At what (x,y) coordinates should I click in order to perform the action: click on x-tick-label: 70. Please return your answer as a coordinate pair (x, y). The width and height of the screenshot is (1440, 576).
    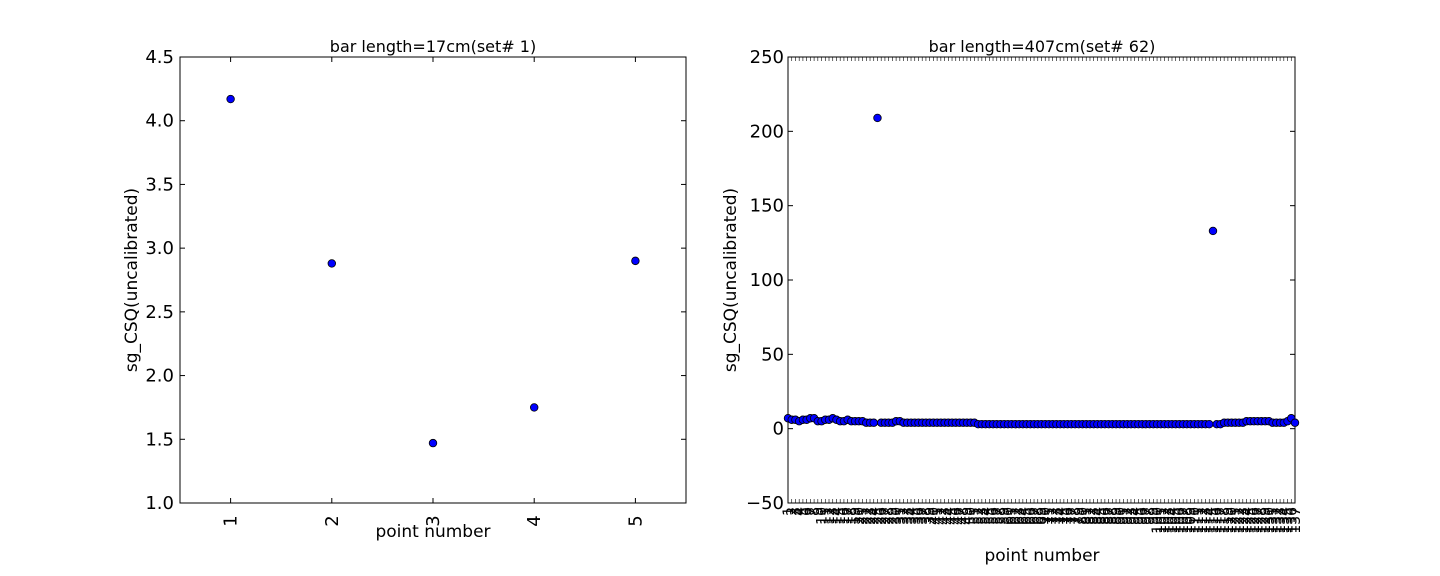
    Looking at the image, I should click on (1046, 516).